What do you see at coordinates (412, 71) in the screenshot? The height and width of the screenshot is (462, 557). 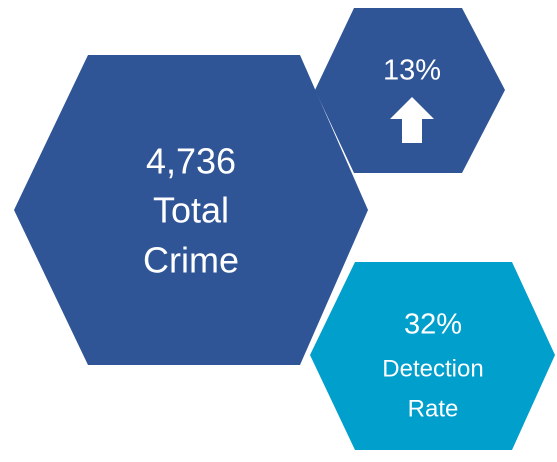 I see `change-value: 13%` at bounding box center [412, 71].